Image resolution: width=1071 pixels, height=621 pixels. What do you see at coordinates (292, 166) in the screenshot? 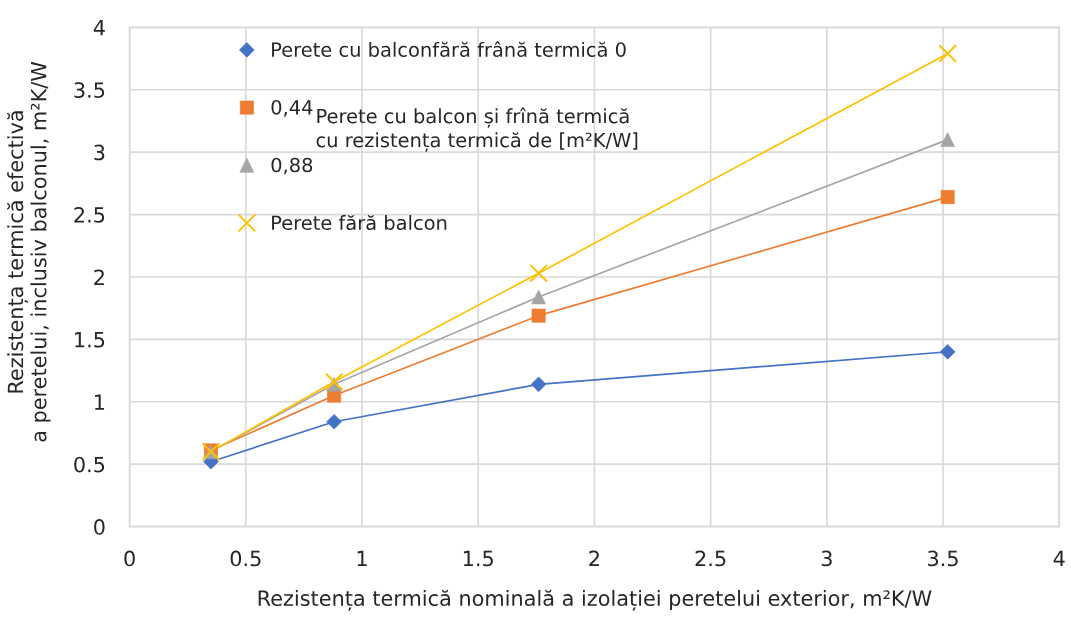
I see `legend-label: 0,88` at bounding box center [292, 166].